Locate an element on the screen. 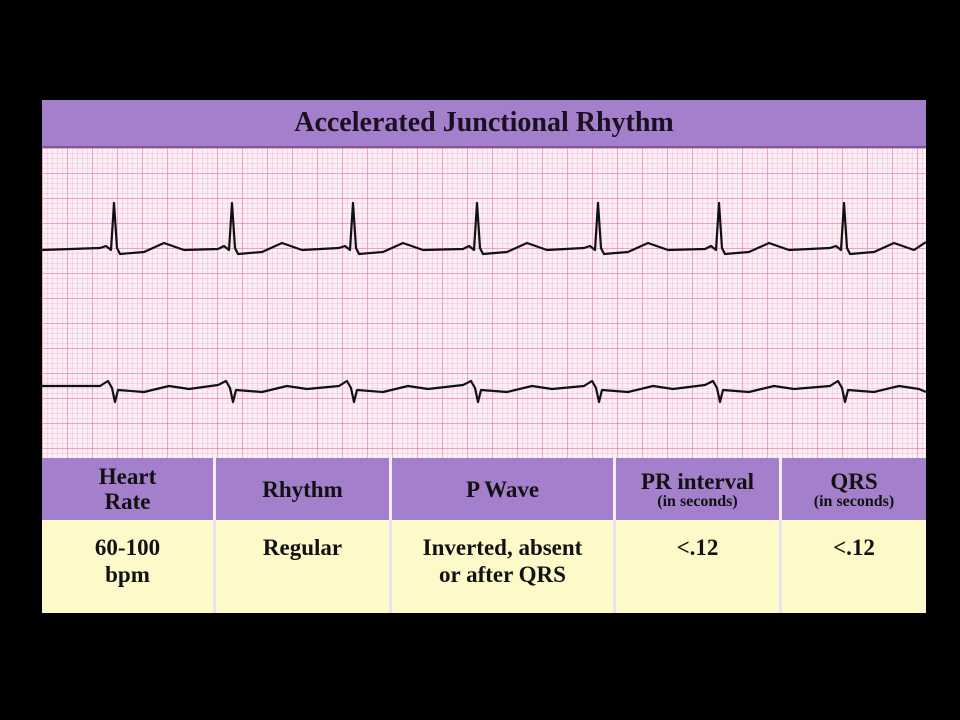 This screenshot has width=960, height=720. table-cell: Regular is located at coordinates (304, 566).